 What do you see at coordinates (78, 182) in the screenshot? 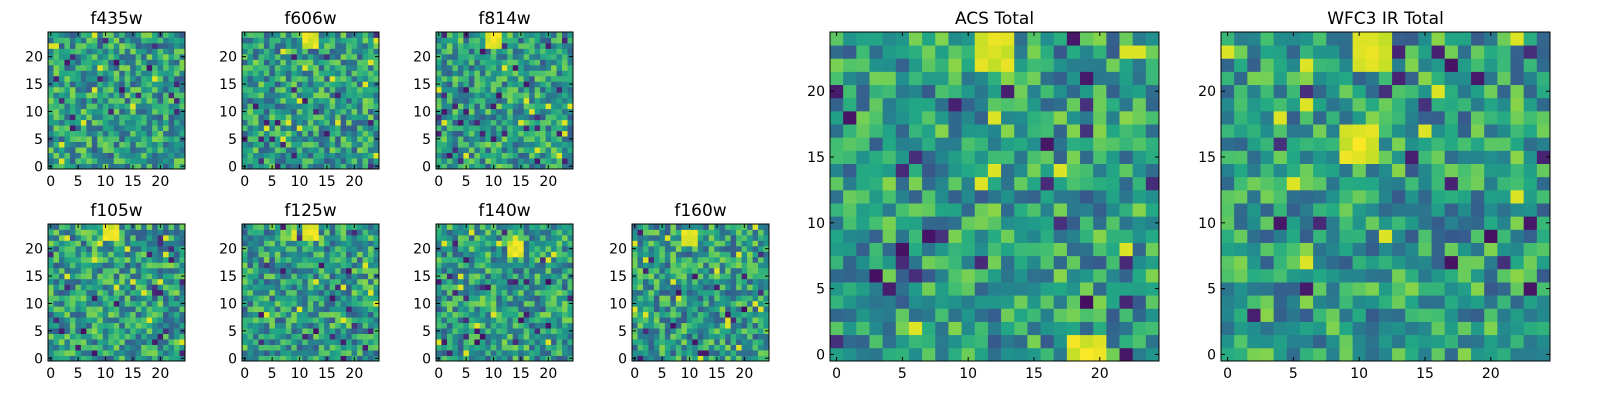
I see `x-tick-label: 5` at bounding box center [78, 182].